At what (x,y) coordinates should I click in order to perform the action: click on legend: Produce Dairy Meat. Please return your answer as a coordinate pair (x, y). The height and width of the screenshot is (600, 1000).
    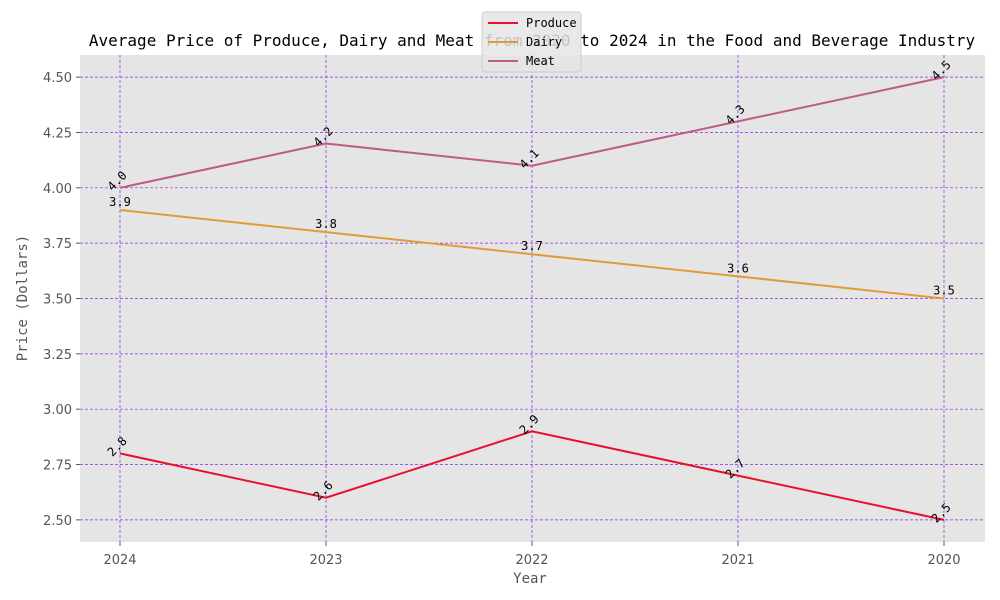
    Looking at the image, I should click on (531, 42).